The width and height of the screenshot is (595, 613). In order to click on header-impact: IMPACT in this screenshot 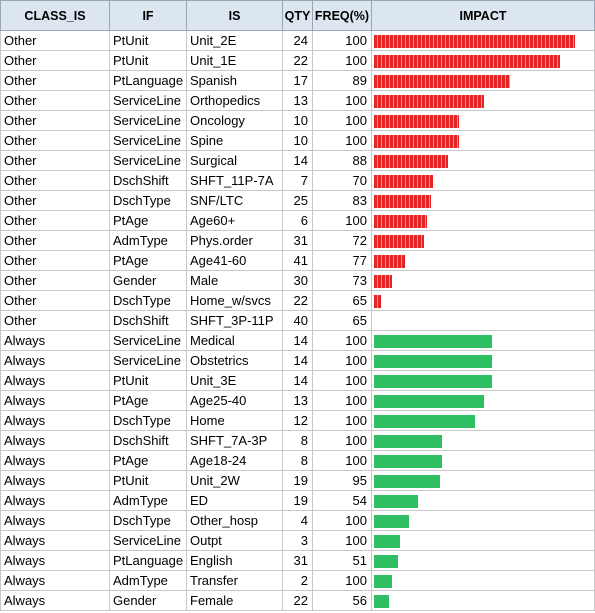, I will do `click(483, 15)`.